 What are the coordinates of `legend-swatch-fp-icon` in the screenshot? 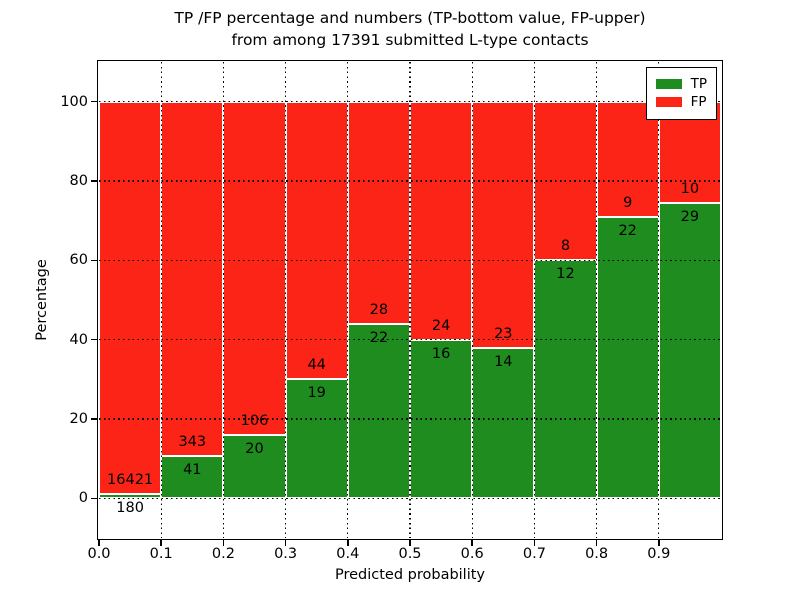 It's located at (668, 102).